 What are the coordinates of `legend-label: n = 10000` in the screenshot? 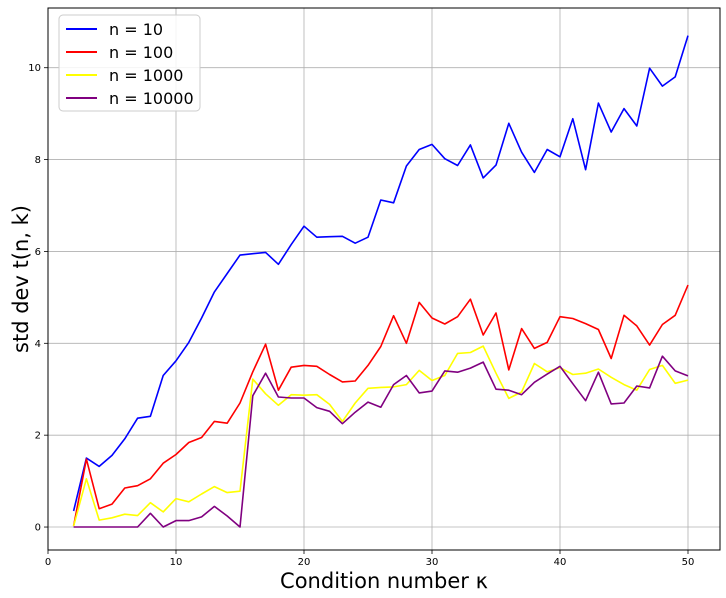 It's located at (151, 98).